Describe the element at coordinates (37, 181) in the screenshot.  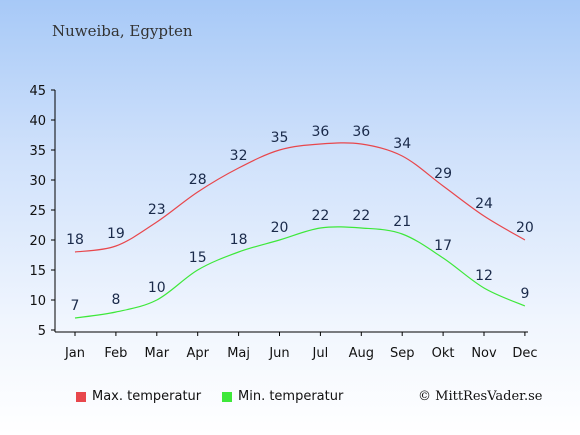
I see `y-tick-label: 30` at that location.